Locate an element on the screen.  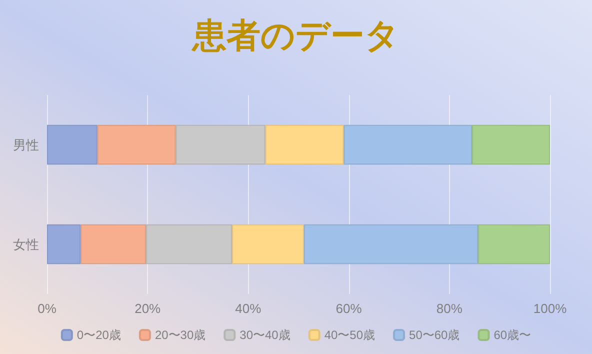
y-tick-label: 男性 is located at coordinates (26, 144).